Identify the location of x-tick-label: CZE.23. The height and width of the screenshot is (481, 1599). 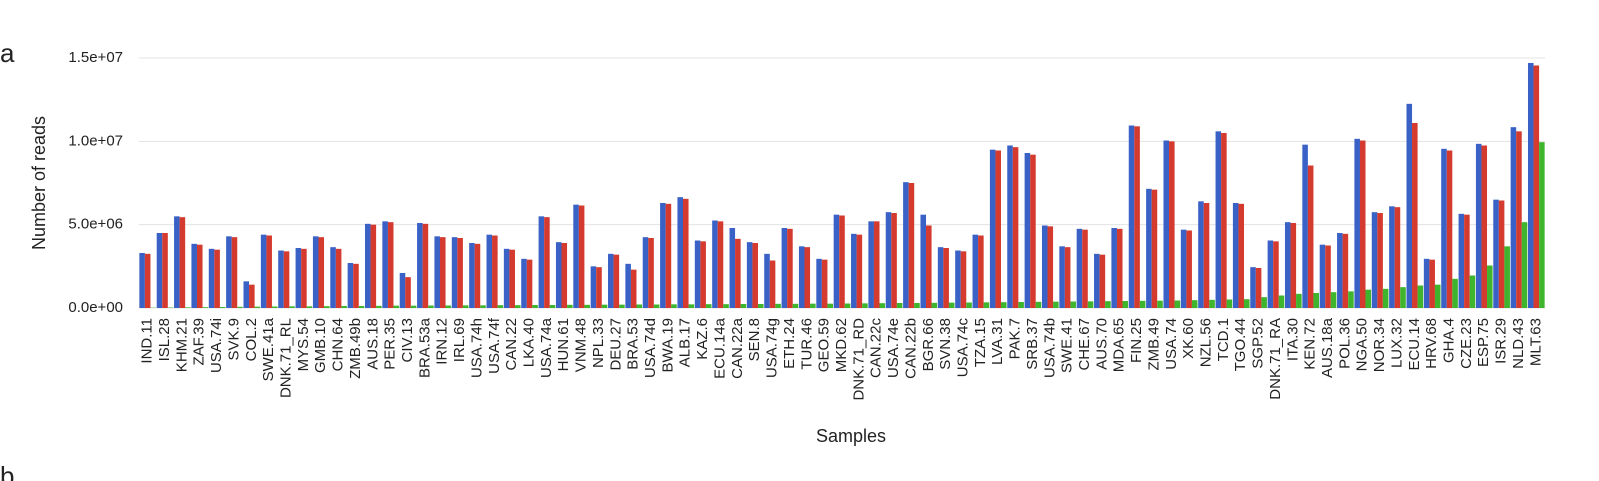
(1466, 343).